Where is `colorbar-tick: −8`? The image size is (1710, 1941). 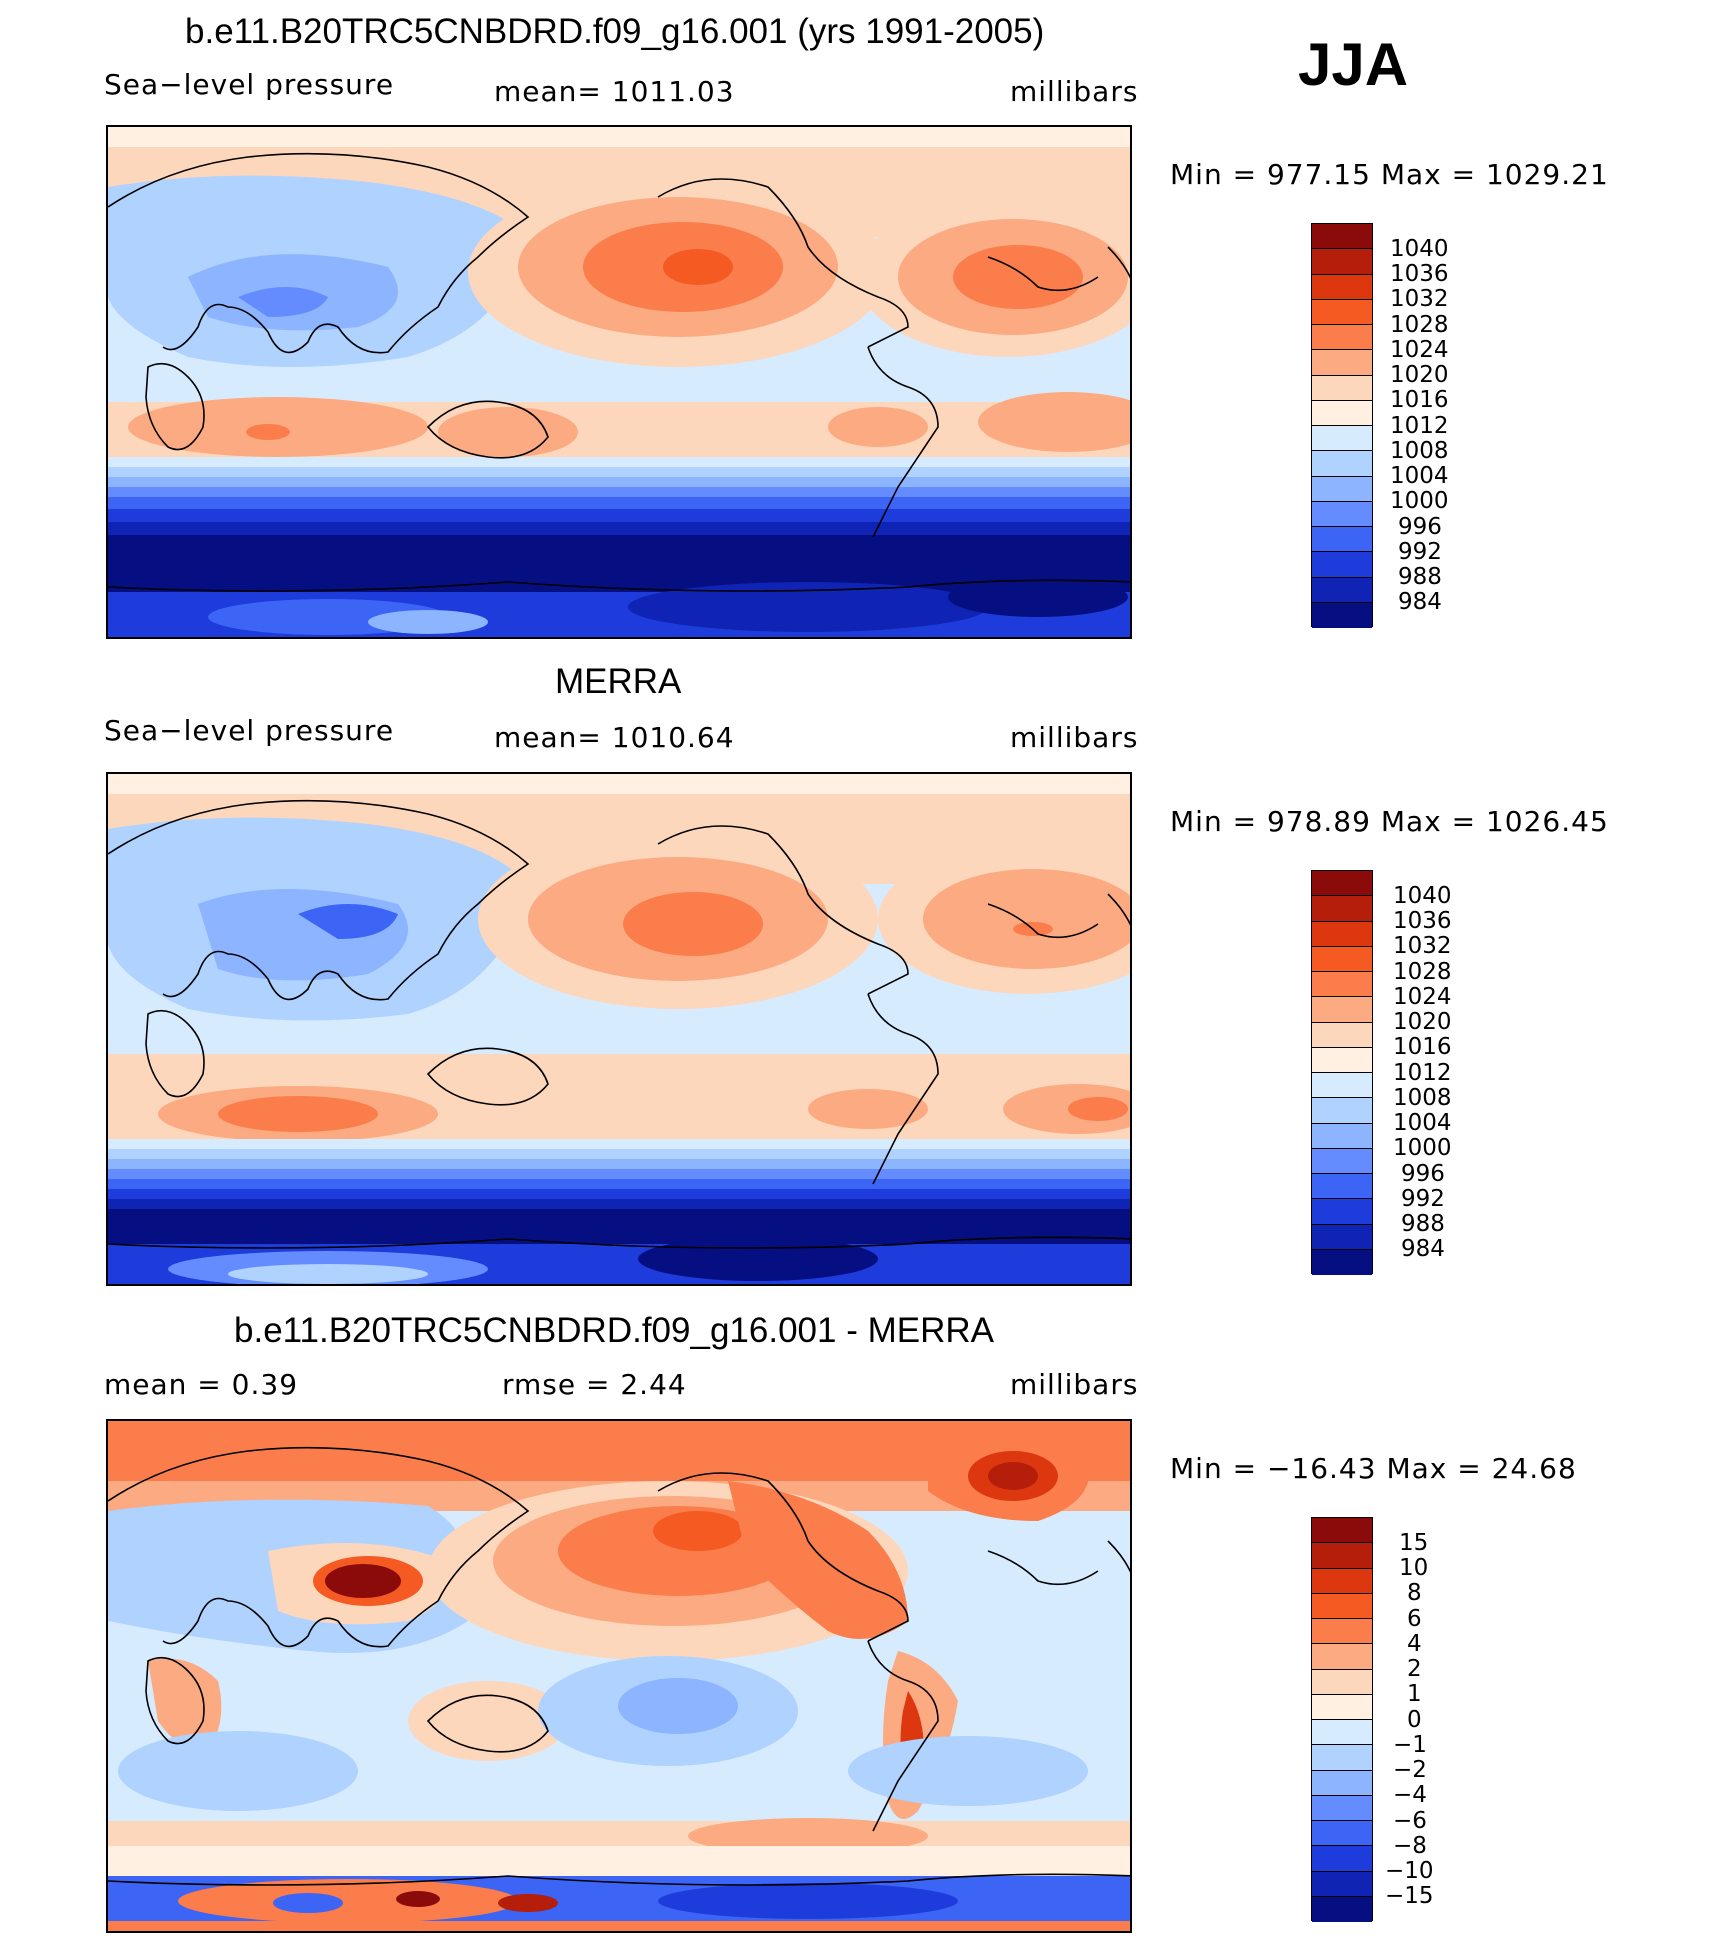
colorbar-tick: −8 is located at coordinates (1410, 1846).